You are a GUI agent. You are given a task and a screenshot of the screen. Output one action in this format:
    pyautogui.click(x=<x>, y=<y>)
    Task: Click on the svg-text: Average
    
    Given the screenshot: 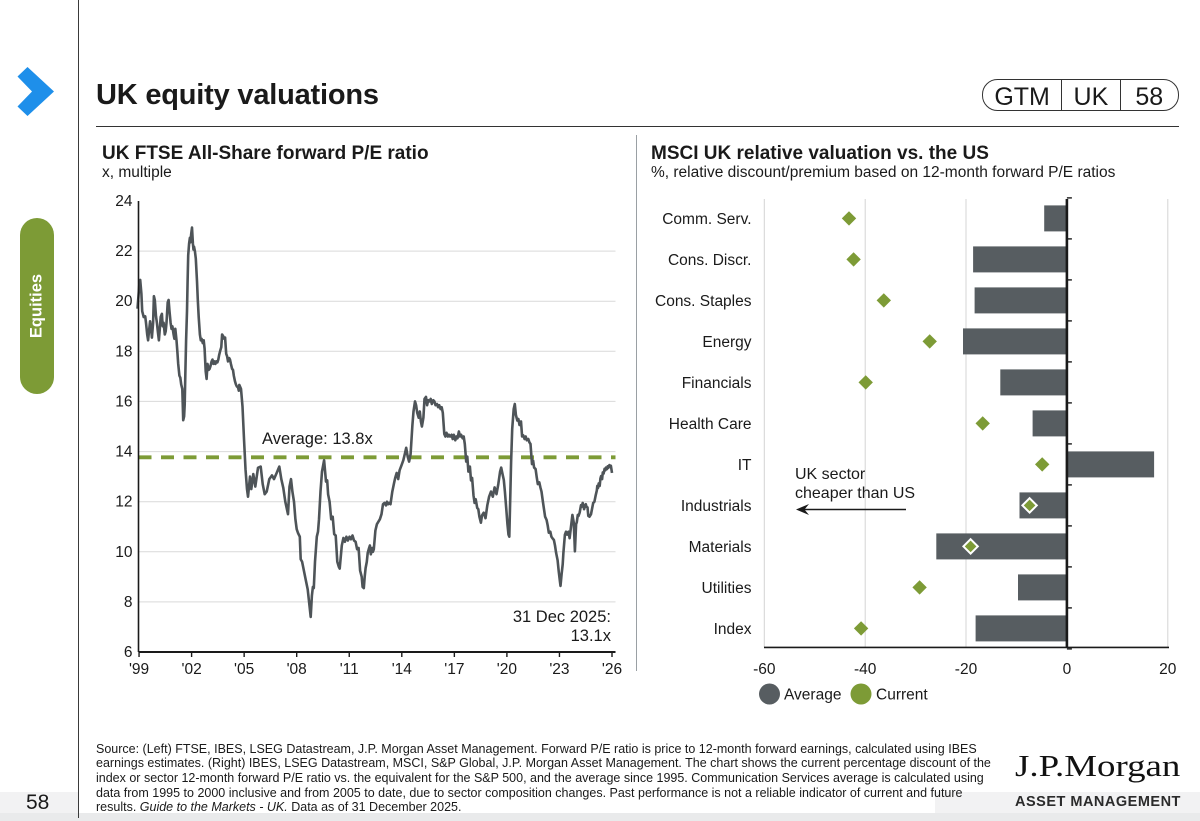 What is the action you would take?
    pyautogui.click(x=812, y=695)
    